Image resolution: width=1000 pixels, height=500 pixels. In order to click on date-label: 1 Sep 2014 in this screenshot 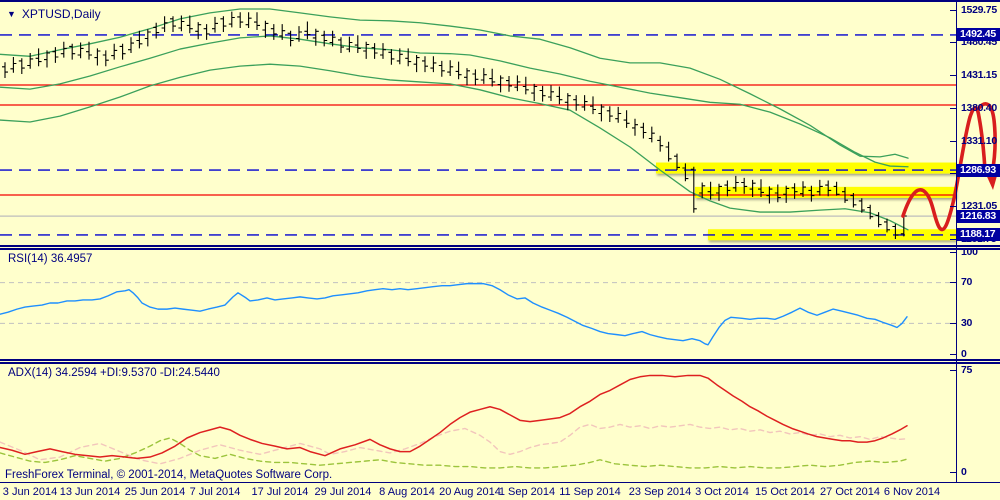, I will do `click(527, 492)`.